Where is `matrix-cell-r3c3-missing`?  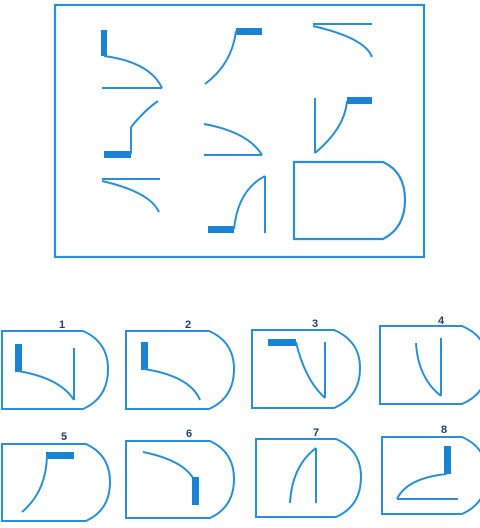
matrix-cell-r3c3-missing is located at coordinates (349, 200).